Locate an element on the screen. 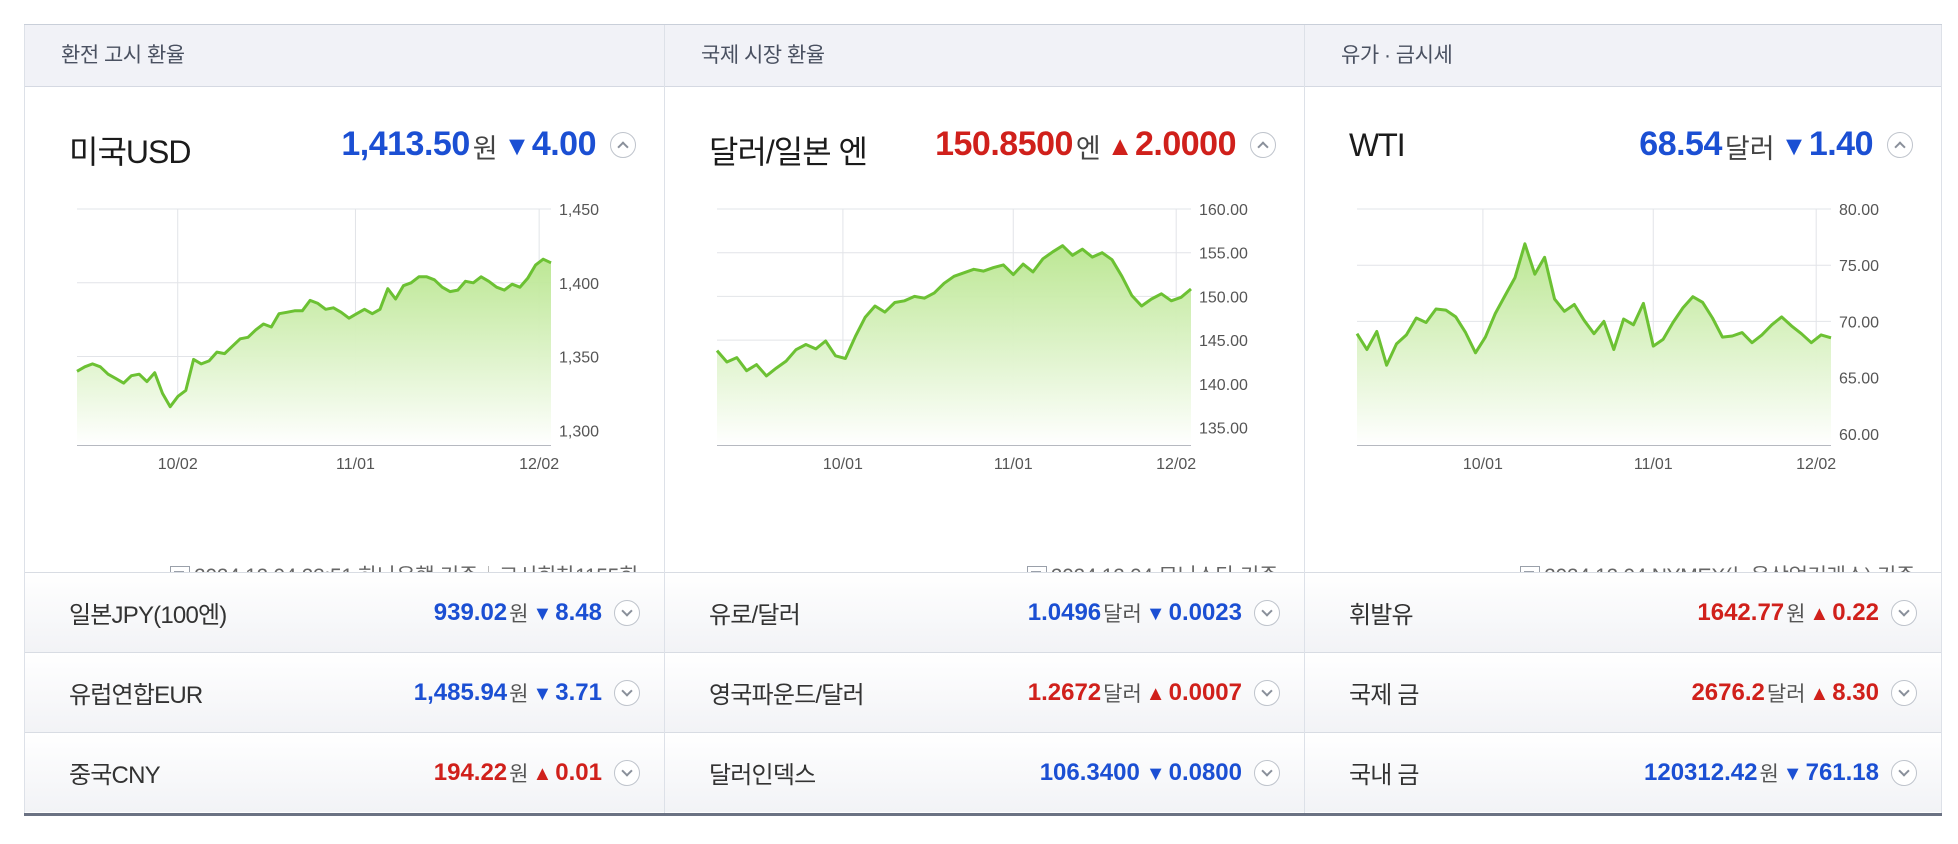 This screenshot has width=1958, height=844. rate-change: ▲ 0.0007 is located at coordinates (1194, 693).